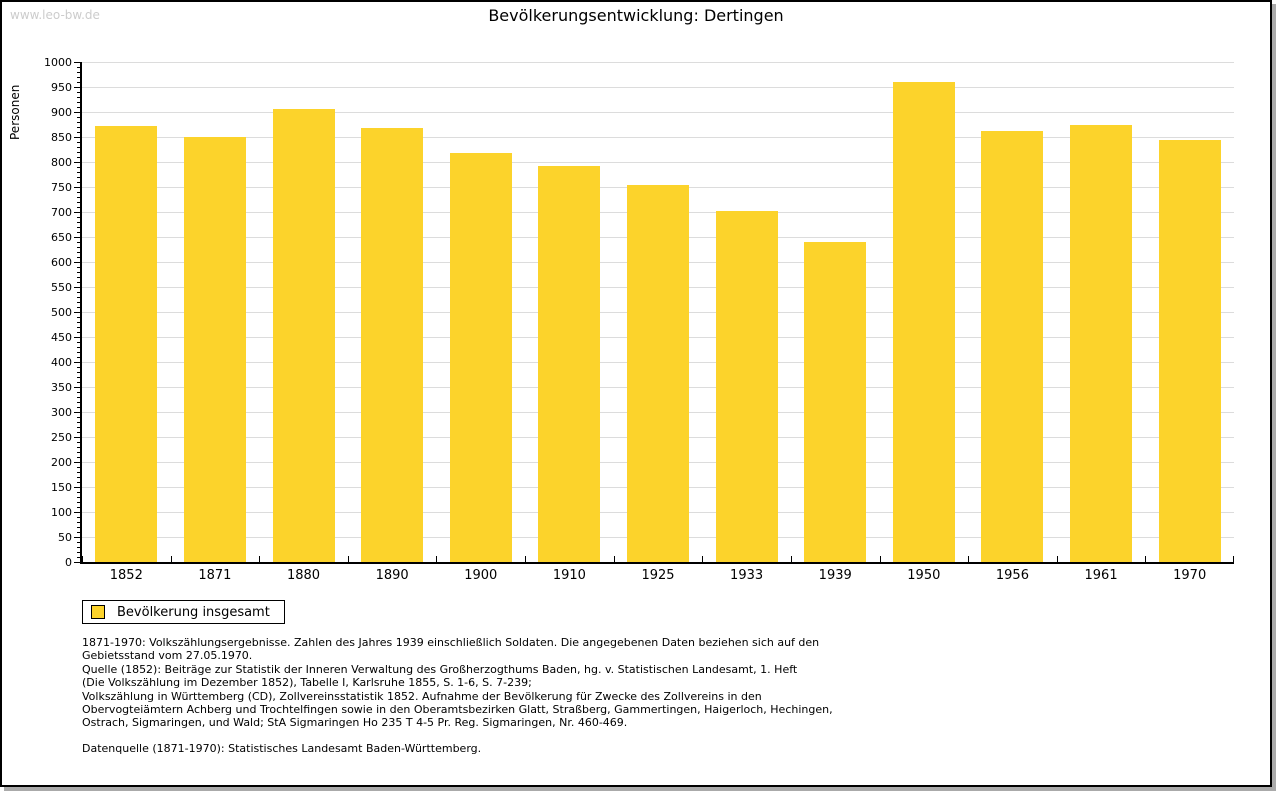  Describe the element at coordinates (58, 62) in the screenshot. I see `y-tick-label: 1000` at that location.